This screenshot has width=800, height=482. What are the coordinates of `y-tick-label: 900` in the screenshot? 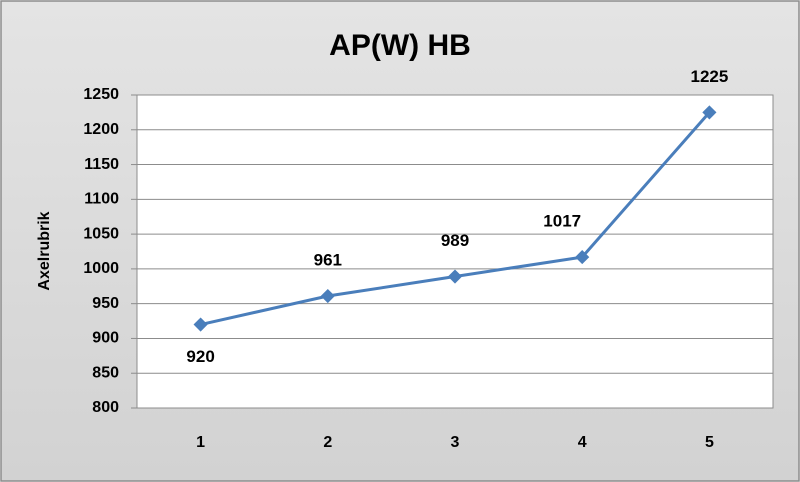 It's located at (105, 338).